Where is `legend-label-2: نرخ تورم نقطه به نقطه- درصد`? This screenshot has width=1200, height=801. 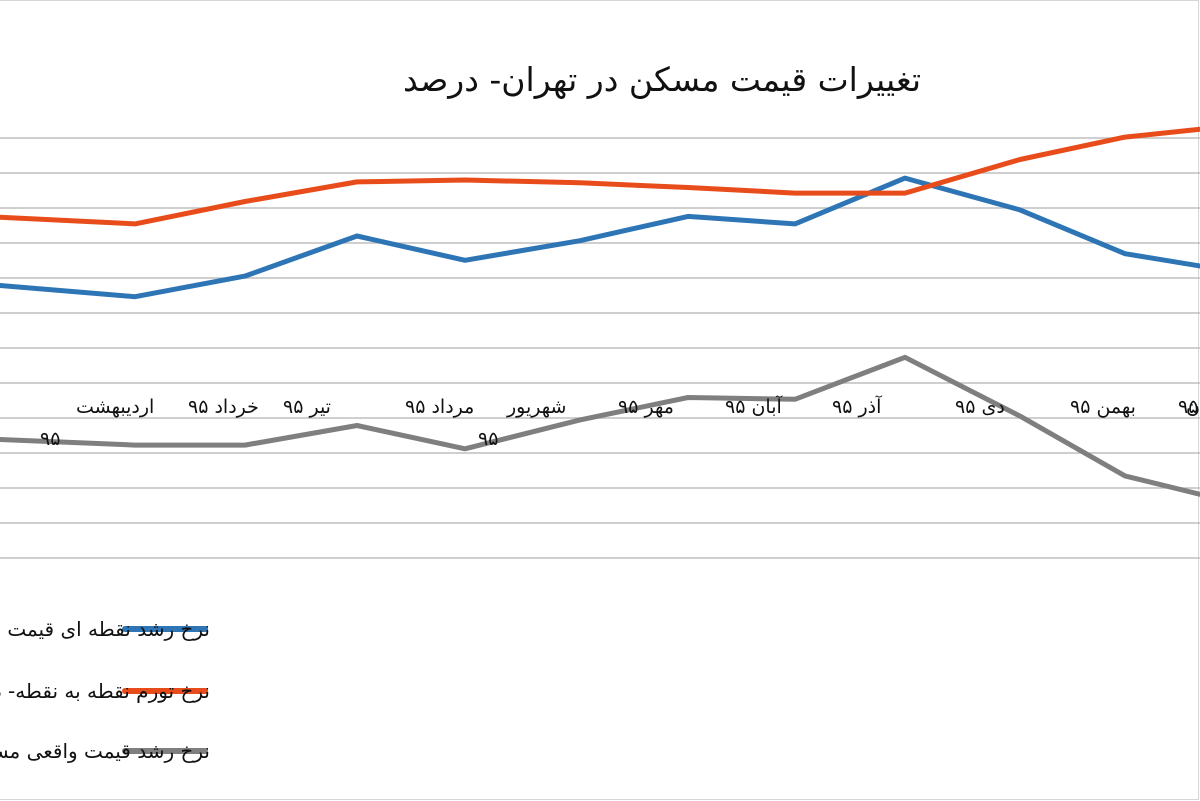
legend-label-2: نرخ تورم نقطه به نقطه- درصد is located at coordinates (105, 691).